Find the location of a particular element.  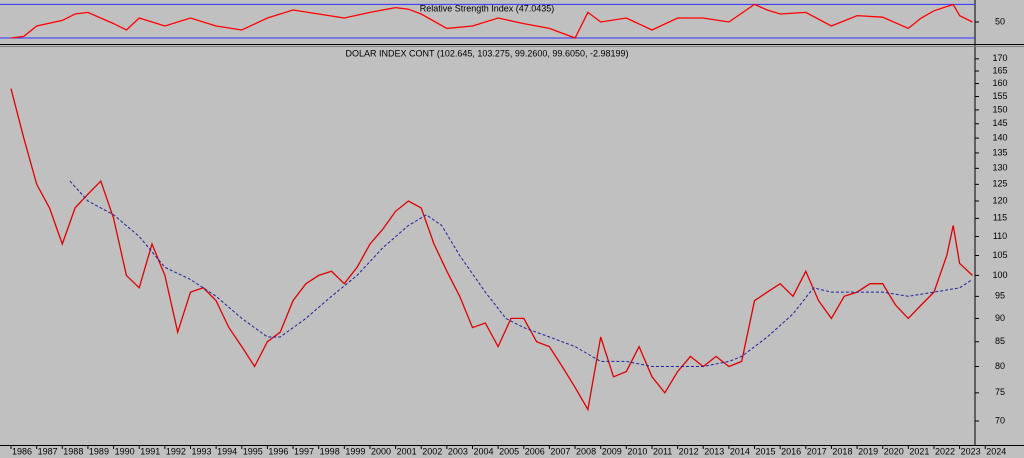

y-tick-label: 170 is located at coordinates (999, 58).